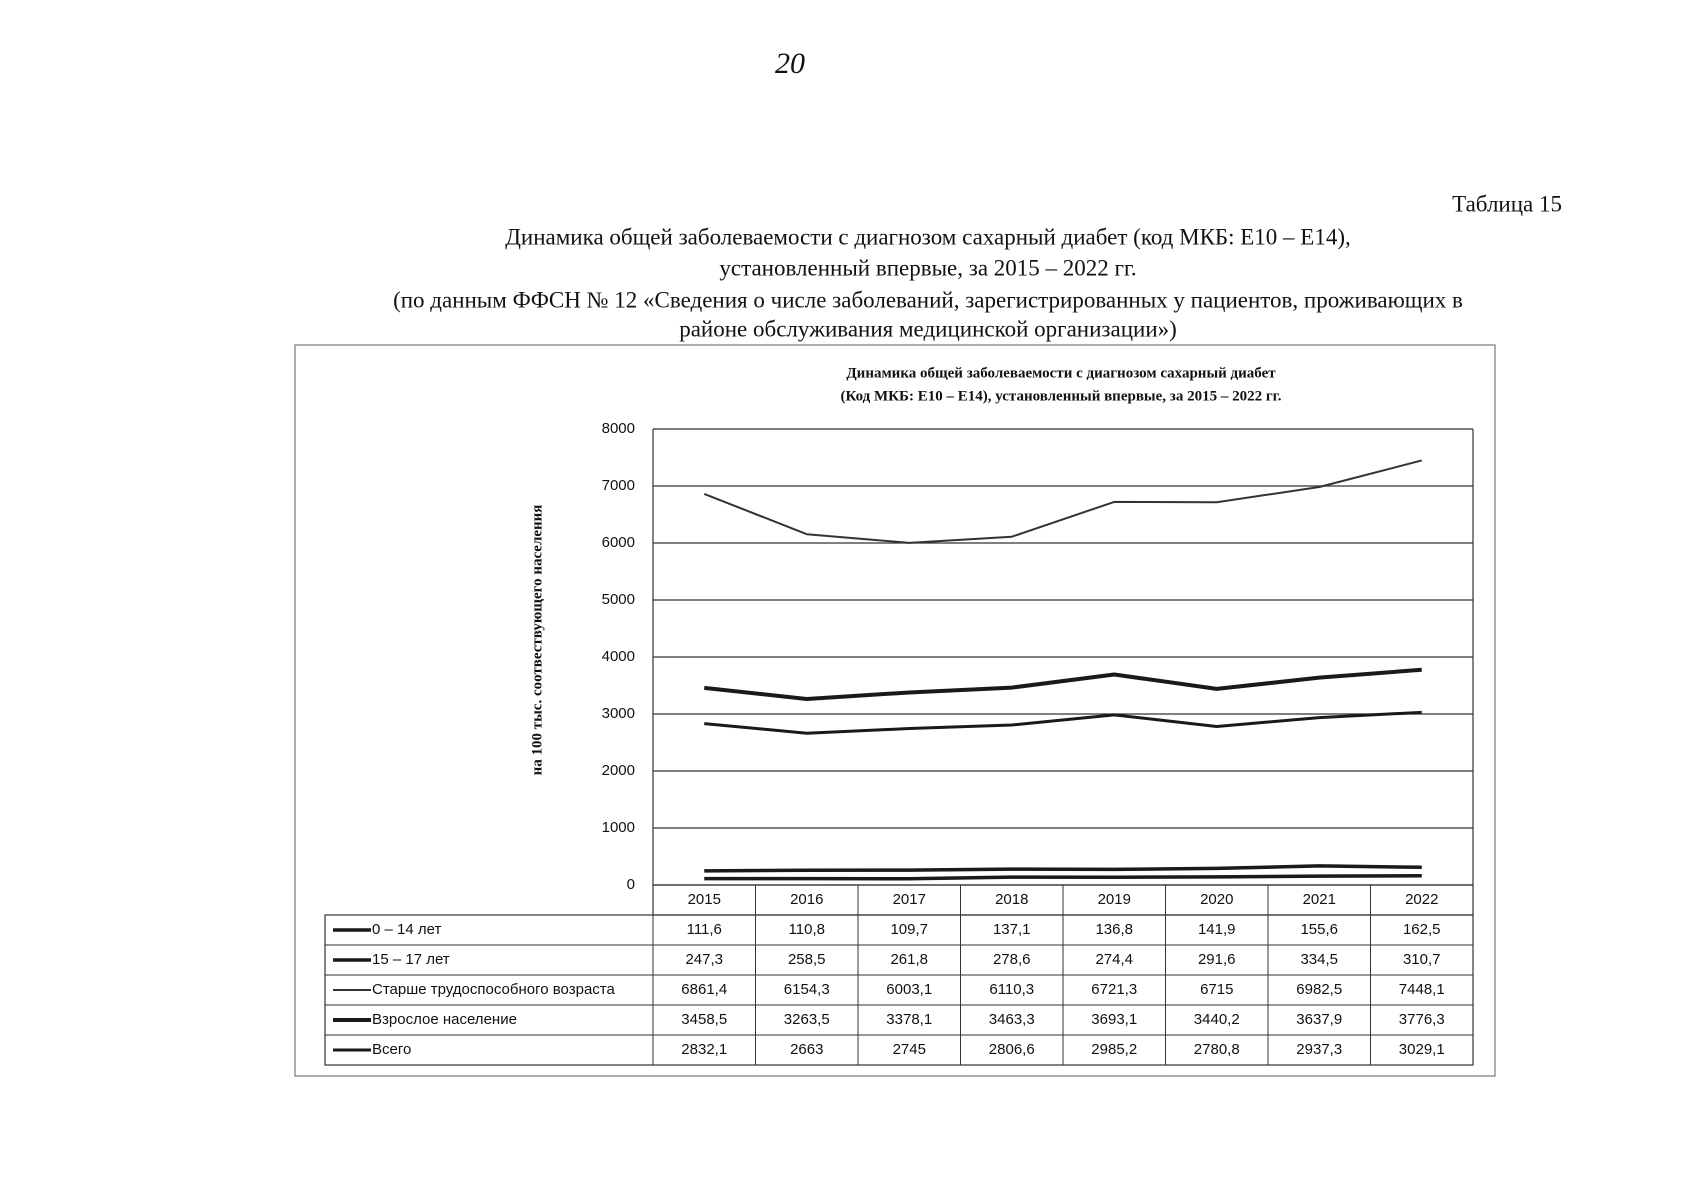 This screenshot has width=1681, height=1200. I want to click on y-tick-label: 8000, so click(618, 428).